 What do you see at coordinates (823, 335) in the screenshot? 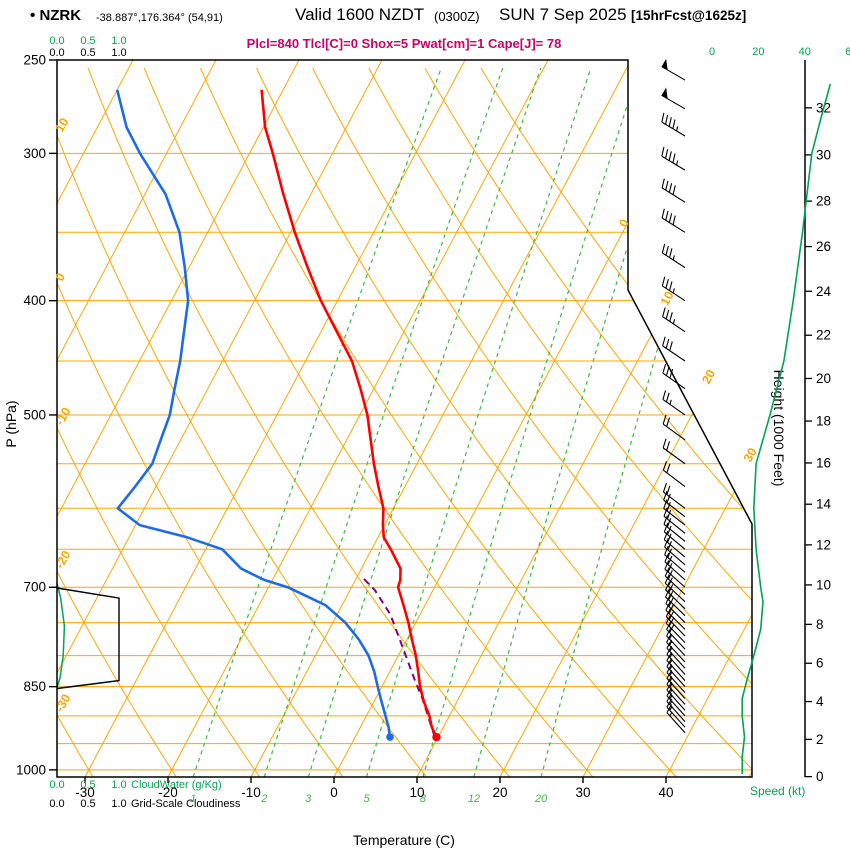
I see `height-tick-label: 22` at bounding box center [823, 335].